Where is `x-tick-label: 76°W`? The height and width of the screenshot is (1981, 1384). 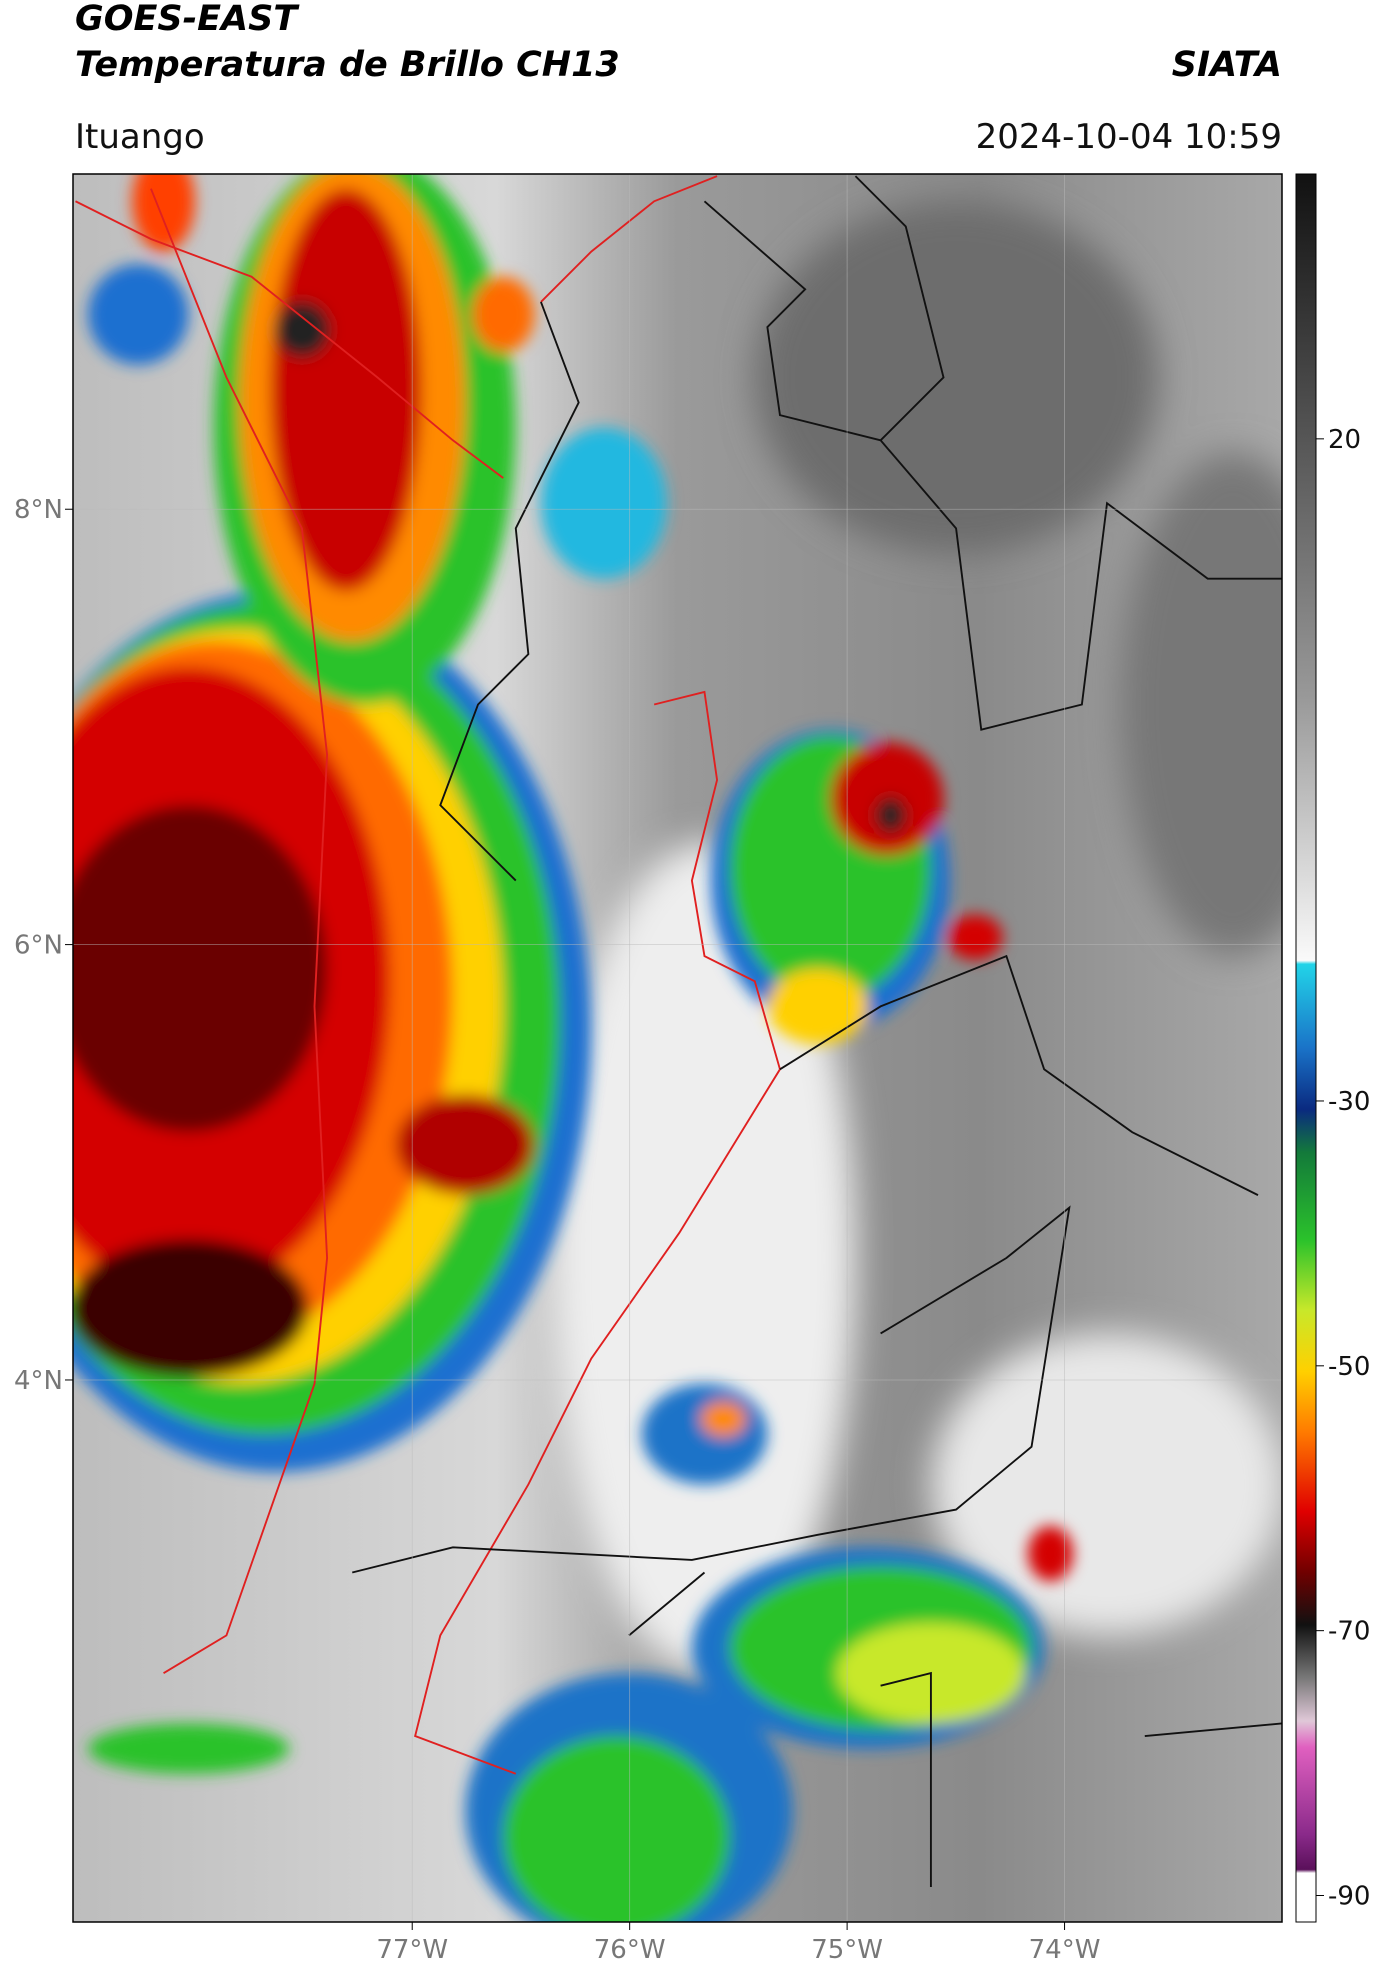 x-tick-label: 76°W is located at coordinates (630, 1950).